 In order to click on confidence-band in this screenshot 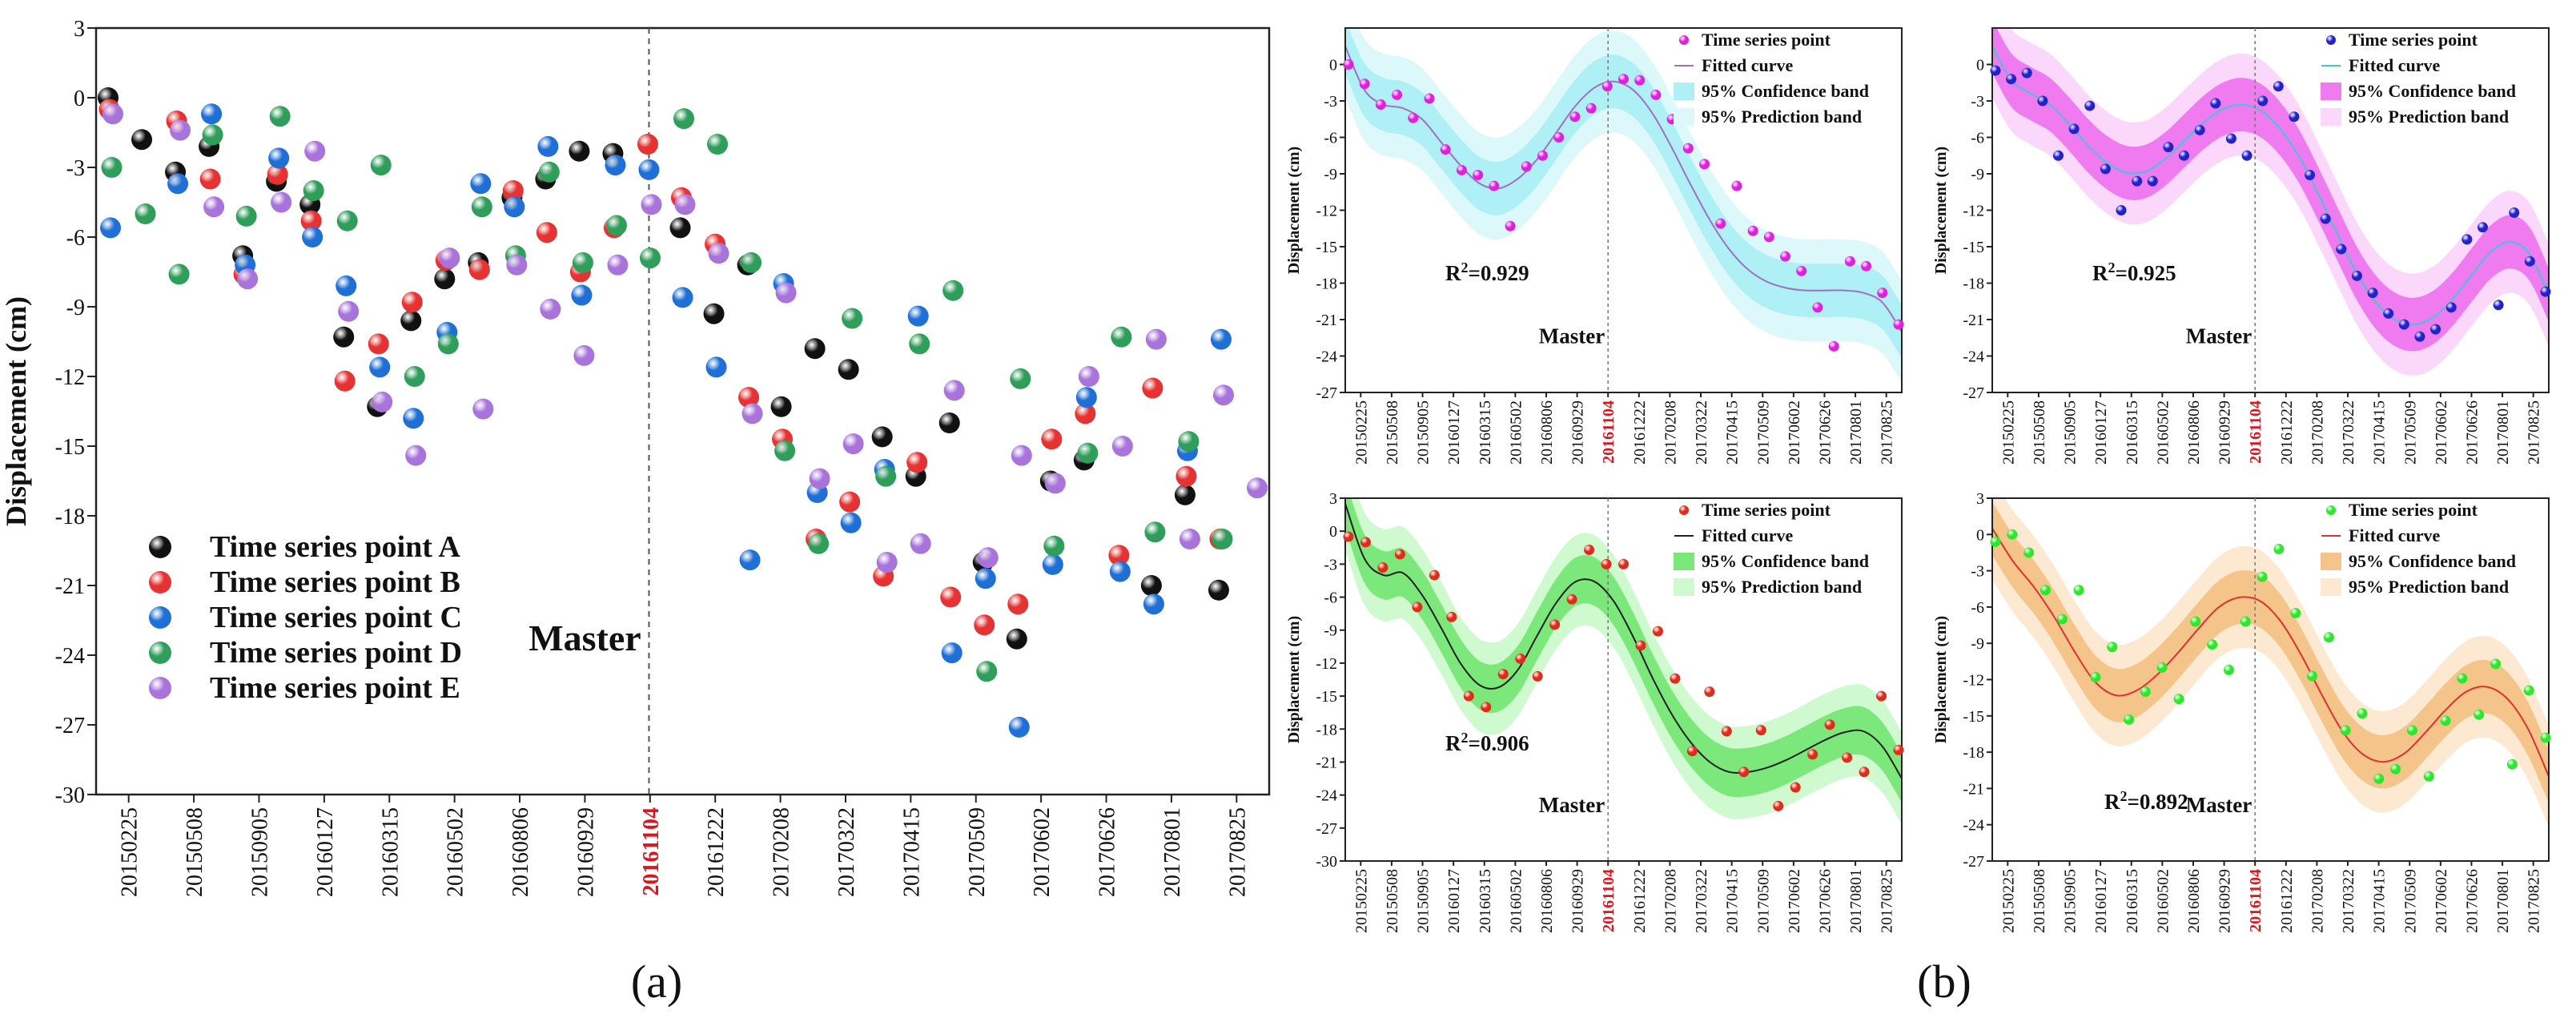, I will do `click(2270, 190)`.